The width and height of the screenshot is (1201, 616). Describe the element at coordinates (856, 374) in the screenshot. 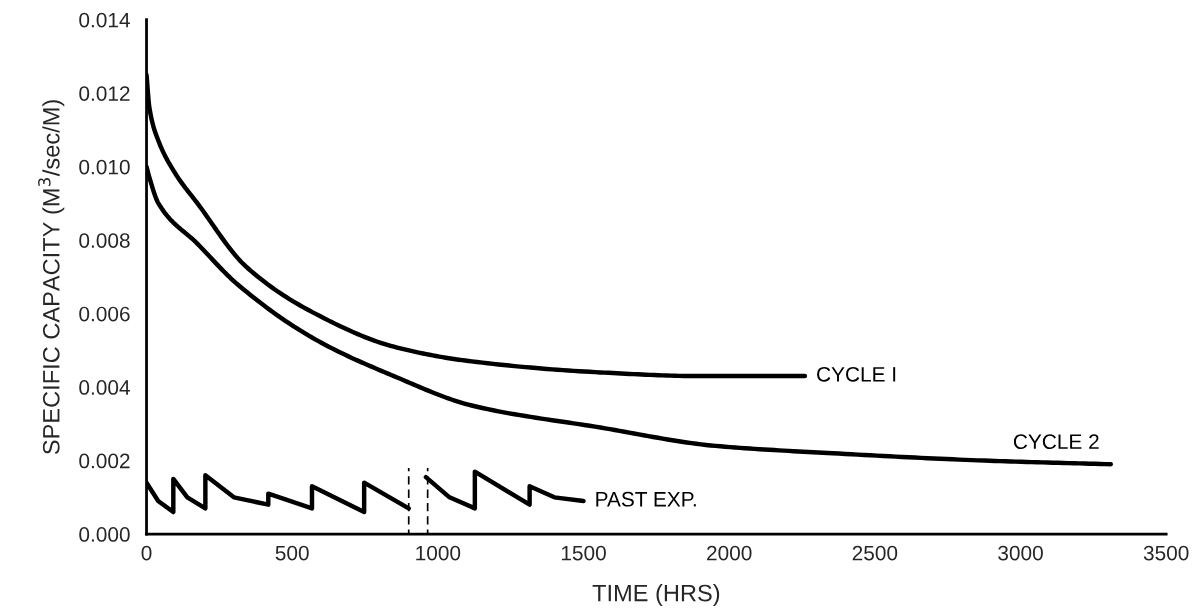

I see `series-label: CYCLE I` at that location.